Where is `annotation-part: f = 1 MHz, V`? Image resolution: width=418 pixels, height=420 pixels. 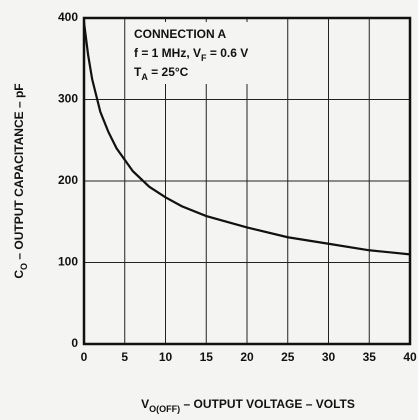 annotation-part: f = 1 MHz, V is located at coordinates (167, 53).